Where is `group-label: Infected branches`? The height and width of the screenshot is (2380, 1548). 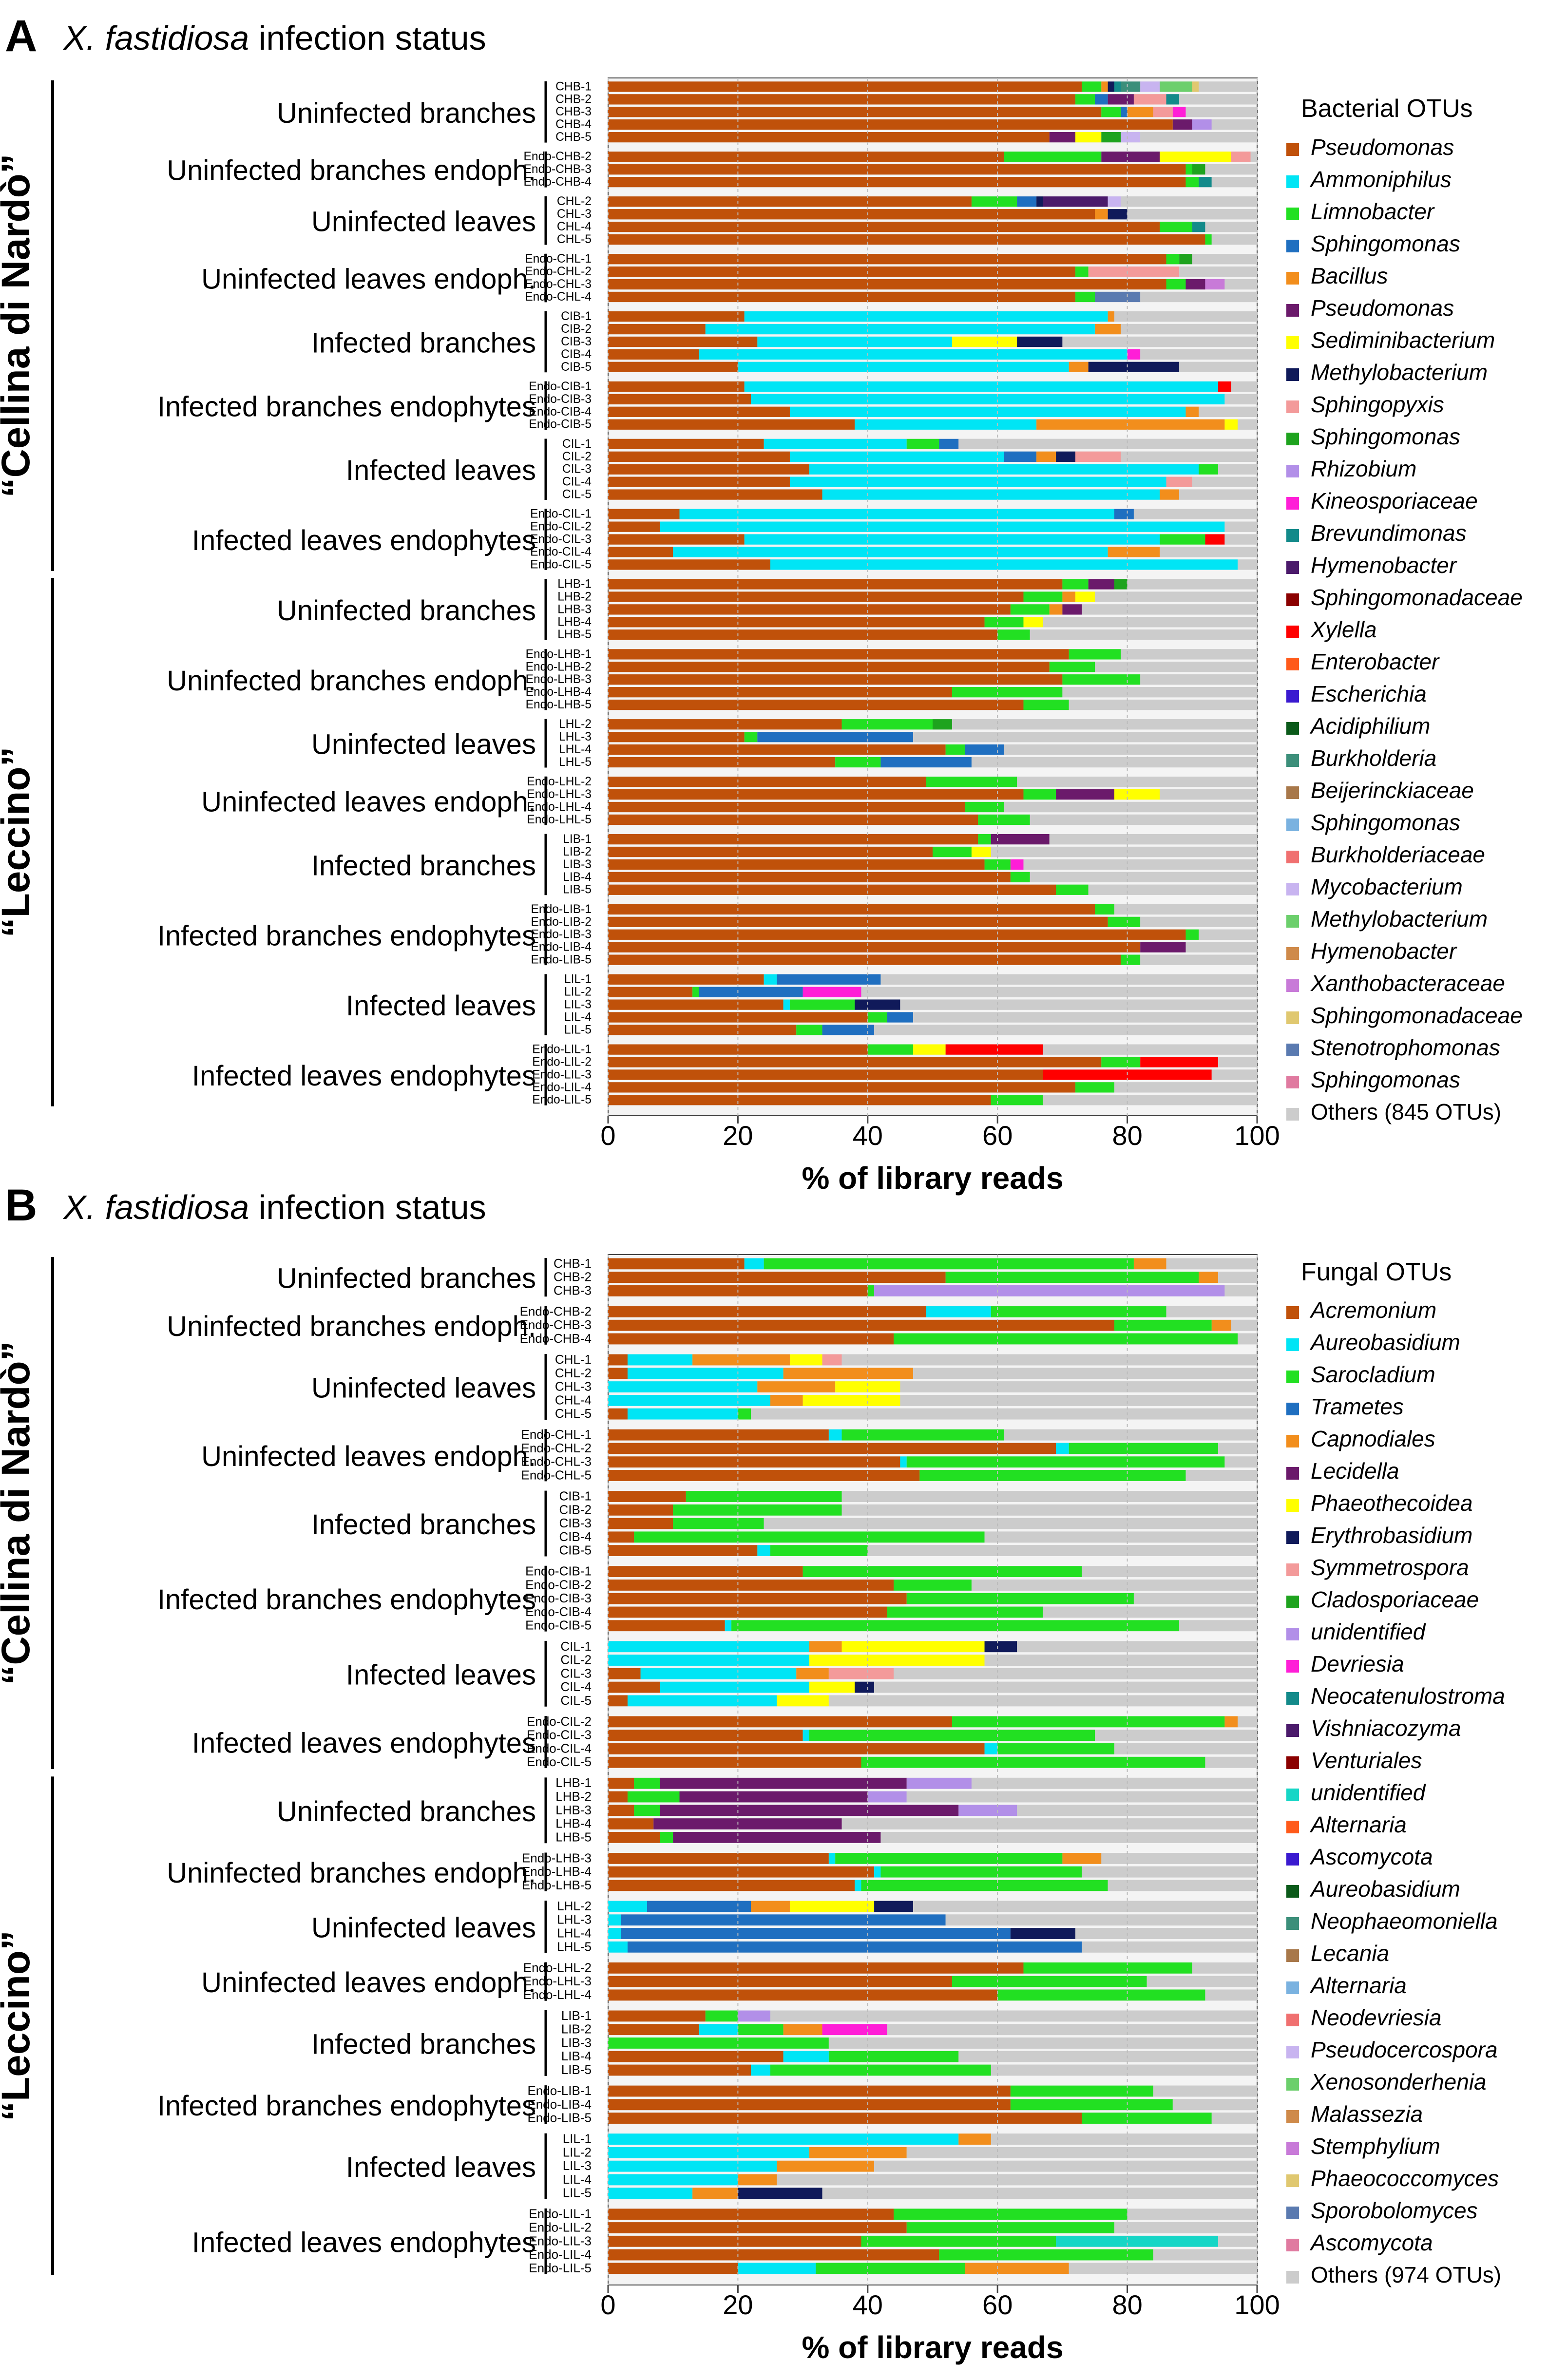 group-label: Infected branches is located at coordinates (423, 2044).